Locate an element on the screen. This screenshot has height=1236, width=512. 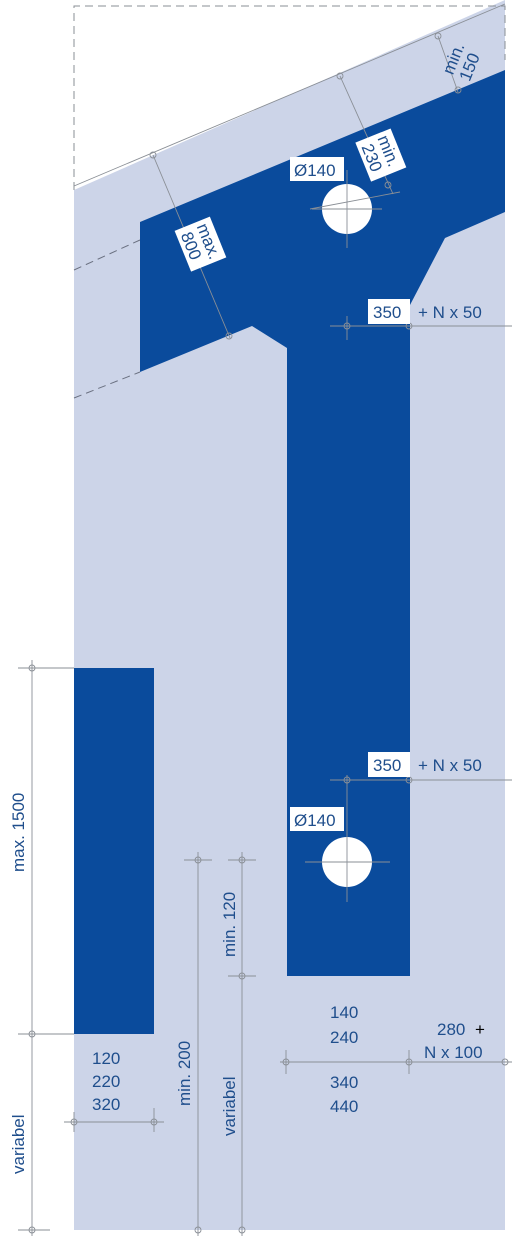
spacing-bottom-box is located at coordinates (389, 764).